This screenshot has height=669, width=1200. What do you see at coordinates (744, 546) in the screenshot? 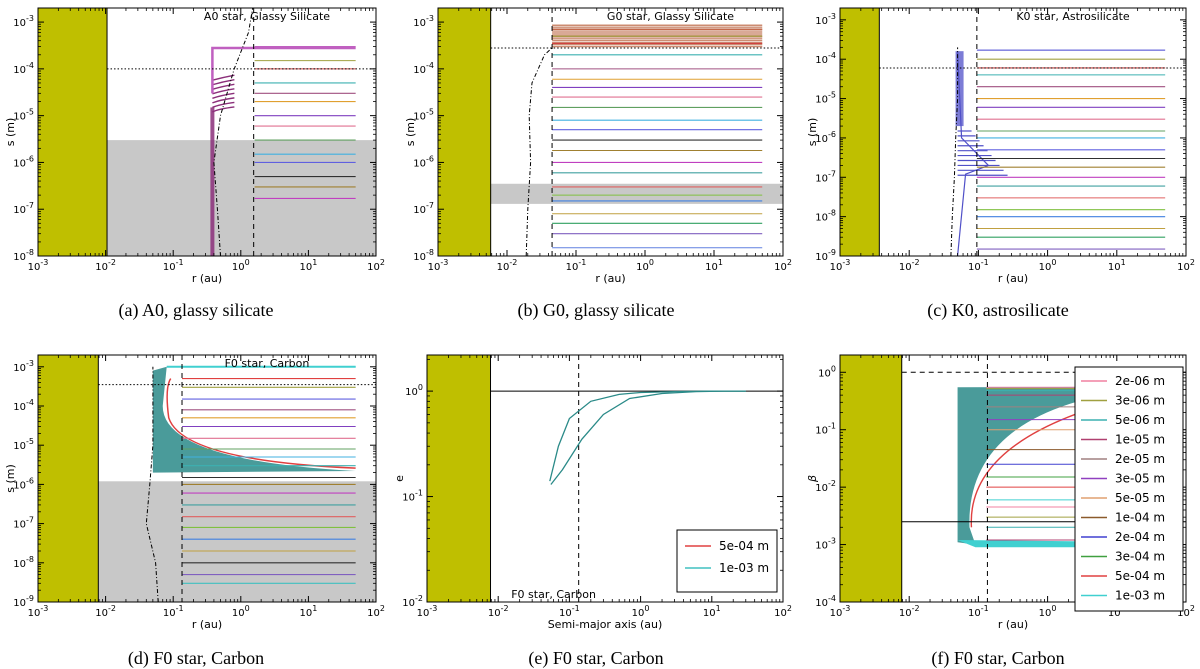
I see `legend-label: 5e-04 m` at bounding box center [744, 546].